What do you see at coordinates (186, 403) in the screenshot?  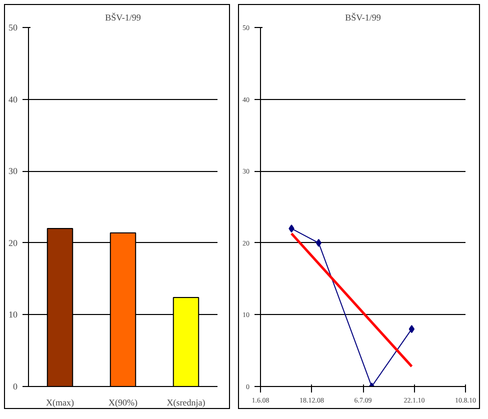 I see `x-tick-label: X(srednja)` at bounding box center [186, 403].